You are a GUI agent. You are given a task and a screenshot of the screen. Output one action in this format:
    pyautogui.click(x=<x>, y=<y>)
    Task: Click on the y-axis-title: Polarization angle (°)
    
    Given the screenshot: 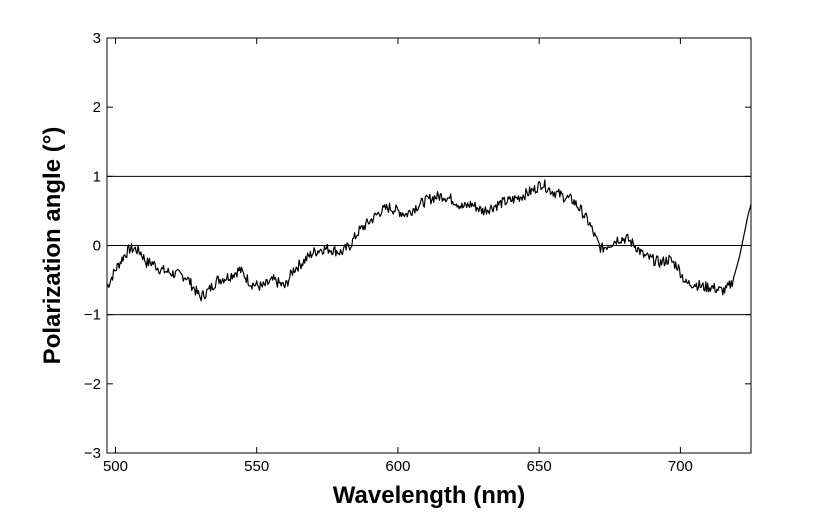 What is the action you would take?
    pyautogui.click(x=52, y=246)
    